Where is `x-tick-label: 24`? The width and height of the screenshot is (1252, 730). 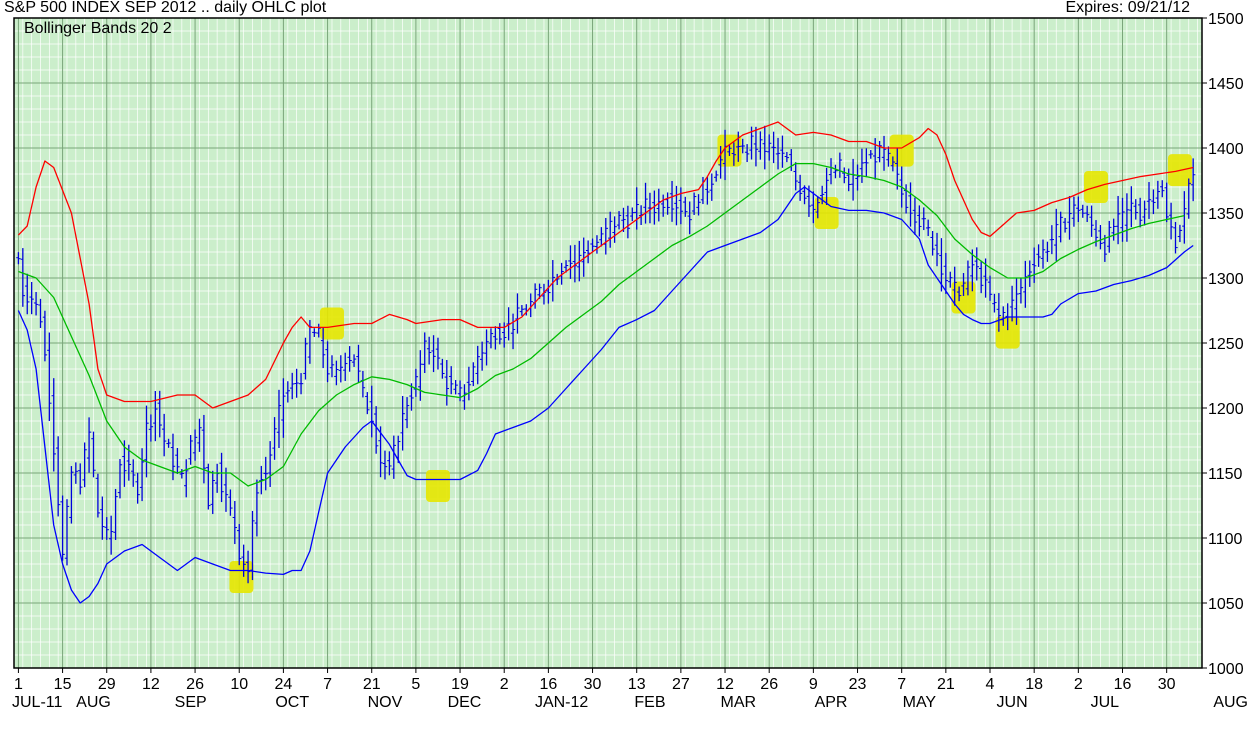 x-tick-label: 24 is located at coordinates (283, 684).